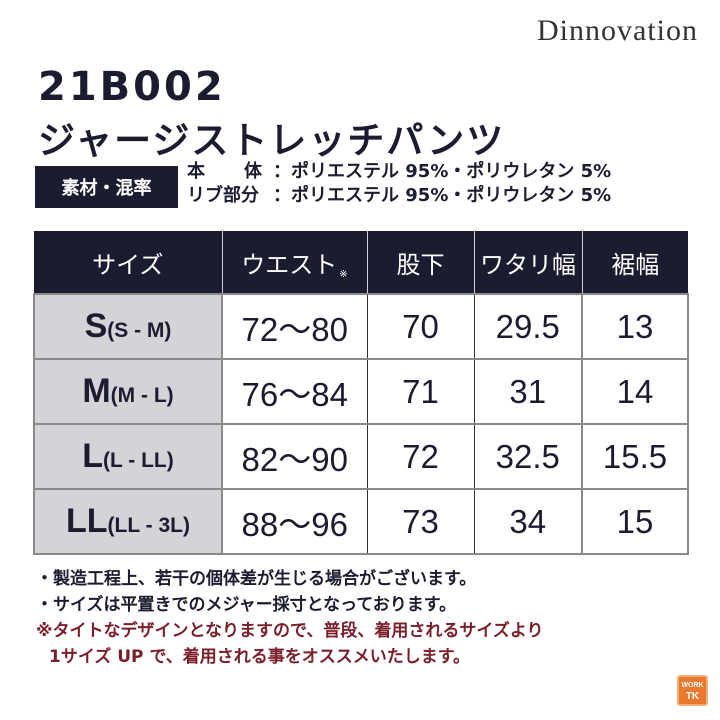  Describe the element at coordinates (106, 187) in the screenshot. I see `material-badge: 素材・混率` at that location.